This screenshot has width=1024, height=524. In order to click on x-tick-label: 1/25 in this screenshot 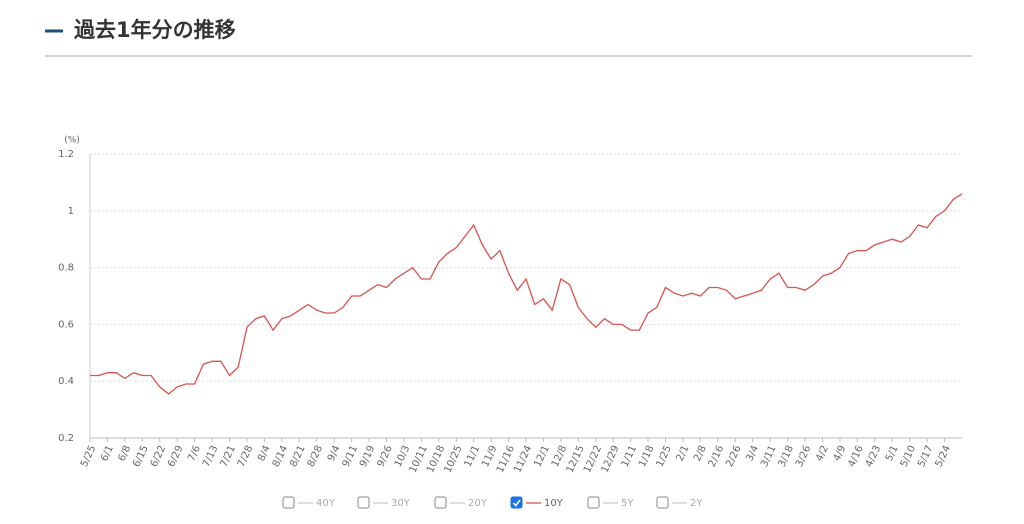, I will do `click(663, 456)`.